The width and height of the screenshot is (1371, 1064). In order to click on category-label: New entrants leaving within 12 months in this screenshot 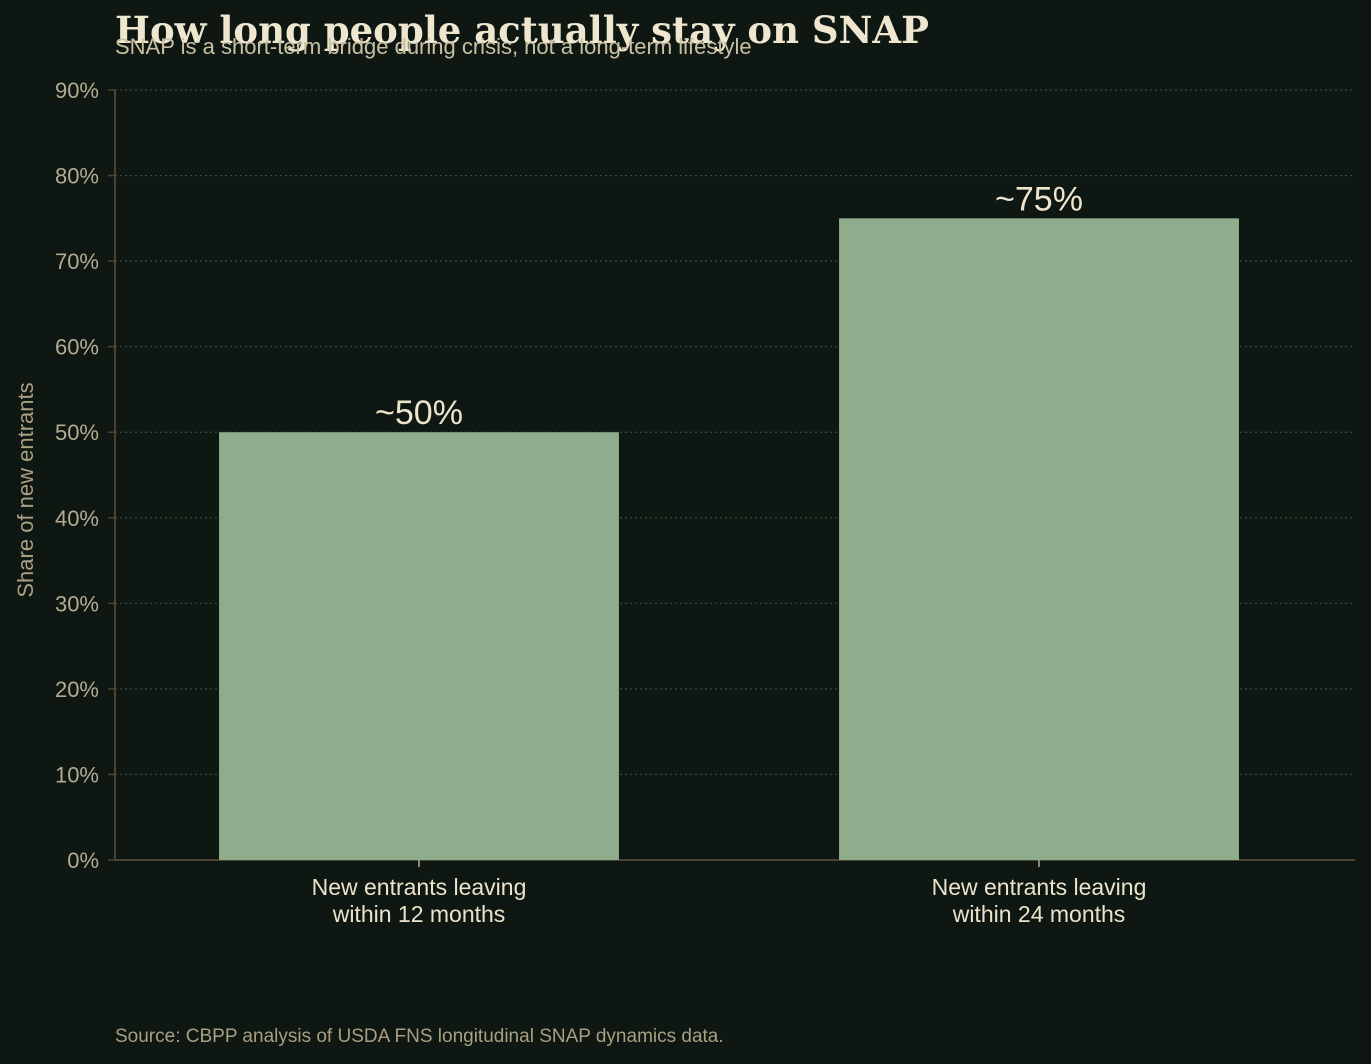, I will do `click(419, 900)`.